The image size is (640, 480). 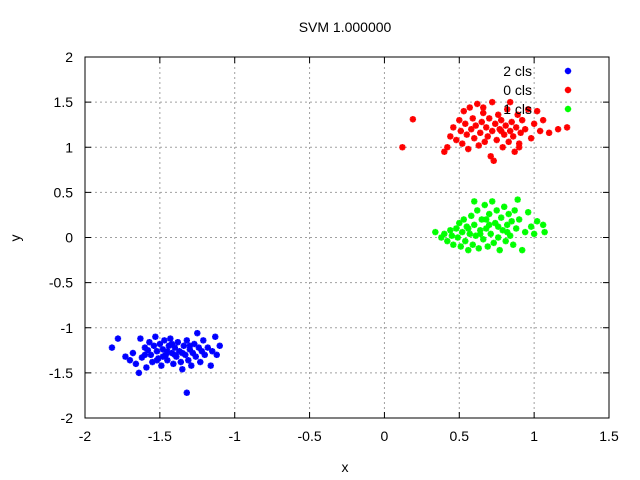 I want to click on chart-title: SVM 1.000000, so click(x=345, y=27).